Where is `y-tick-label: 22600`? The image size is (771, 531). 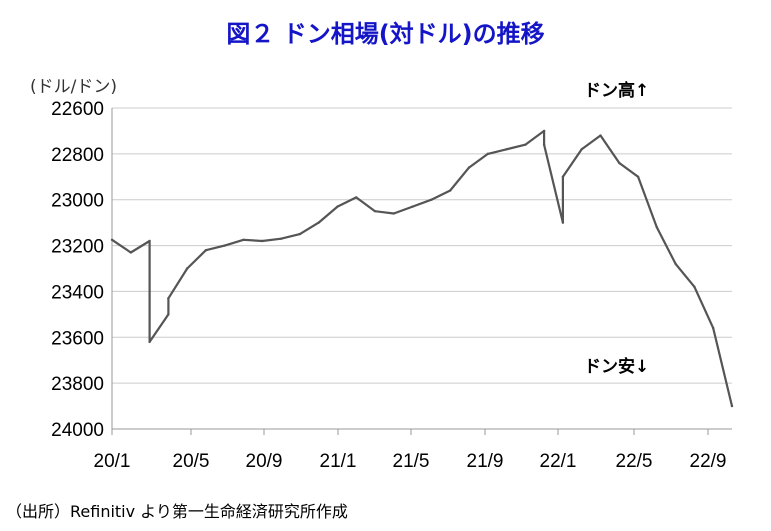 y-tick-label: 22600 is located at coordinates (77, 109).